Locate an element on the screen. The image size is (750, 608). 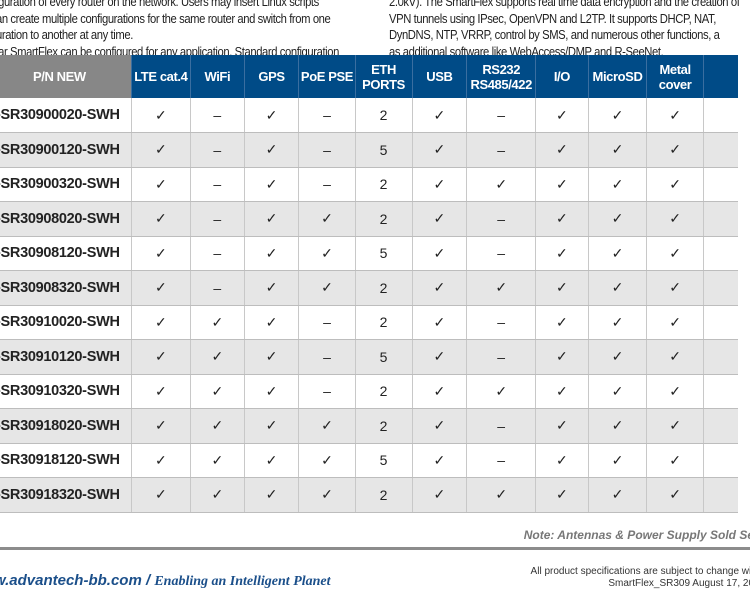
table-row: -SR30908120-SWH ✓ – ✓ ✓ 5 ✓ – ✓ ✓ ✓ is located at coordinates (369, 253).